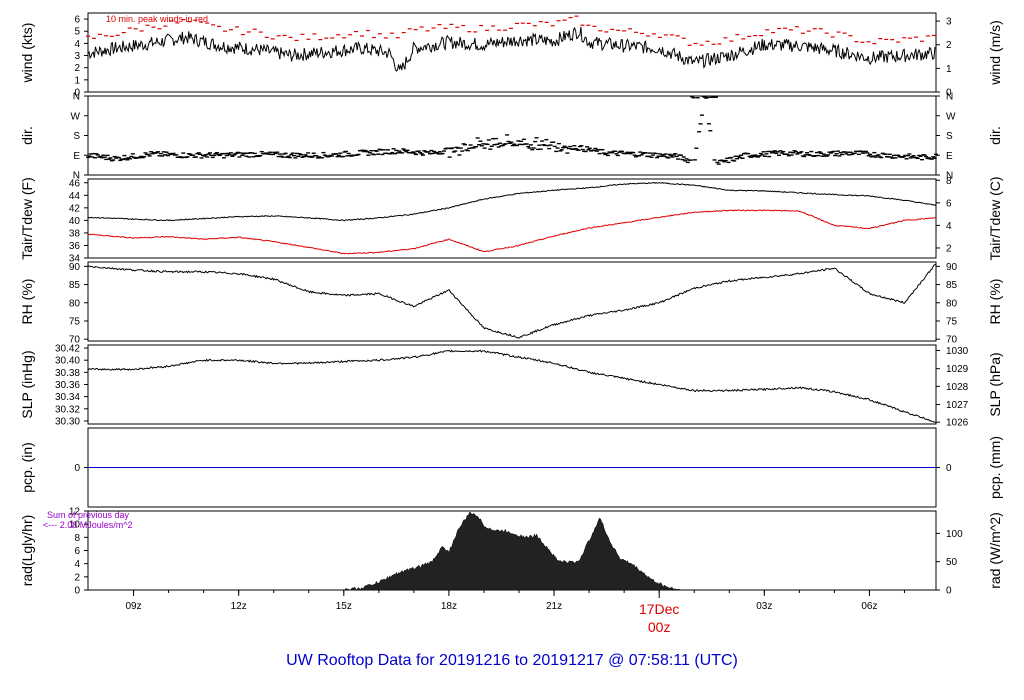 This screenshot has height=700, width=1024. Describe the element at coordinates (27, 302) in the screenshot. I see `left-axis-label: RH (%)` at that location.